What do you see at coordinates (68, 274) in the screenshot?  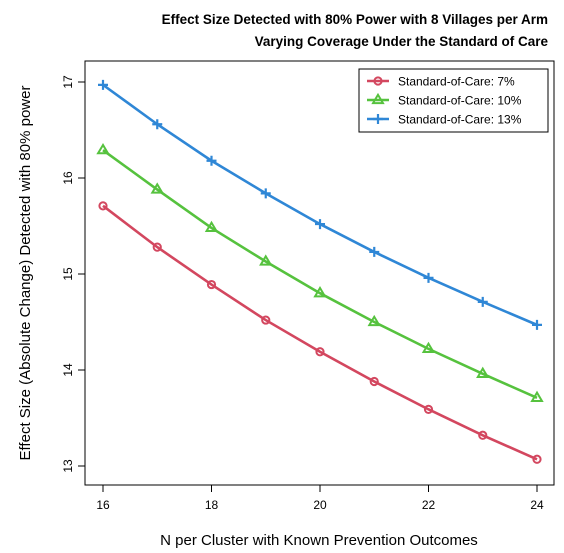 I see `y-tick-label: 15` at bounding box center [68, 274].